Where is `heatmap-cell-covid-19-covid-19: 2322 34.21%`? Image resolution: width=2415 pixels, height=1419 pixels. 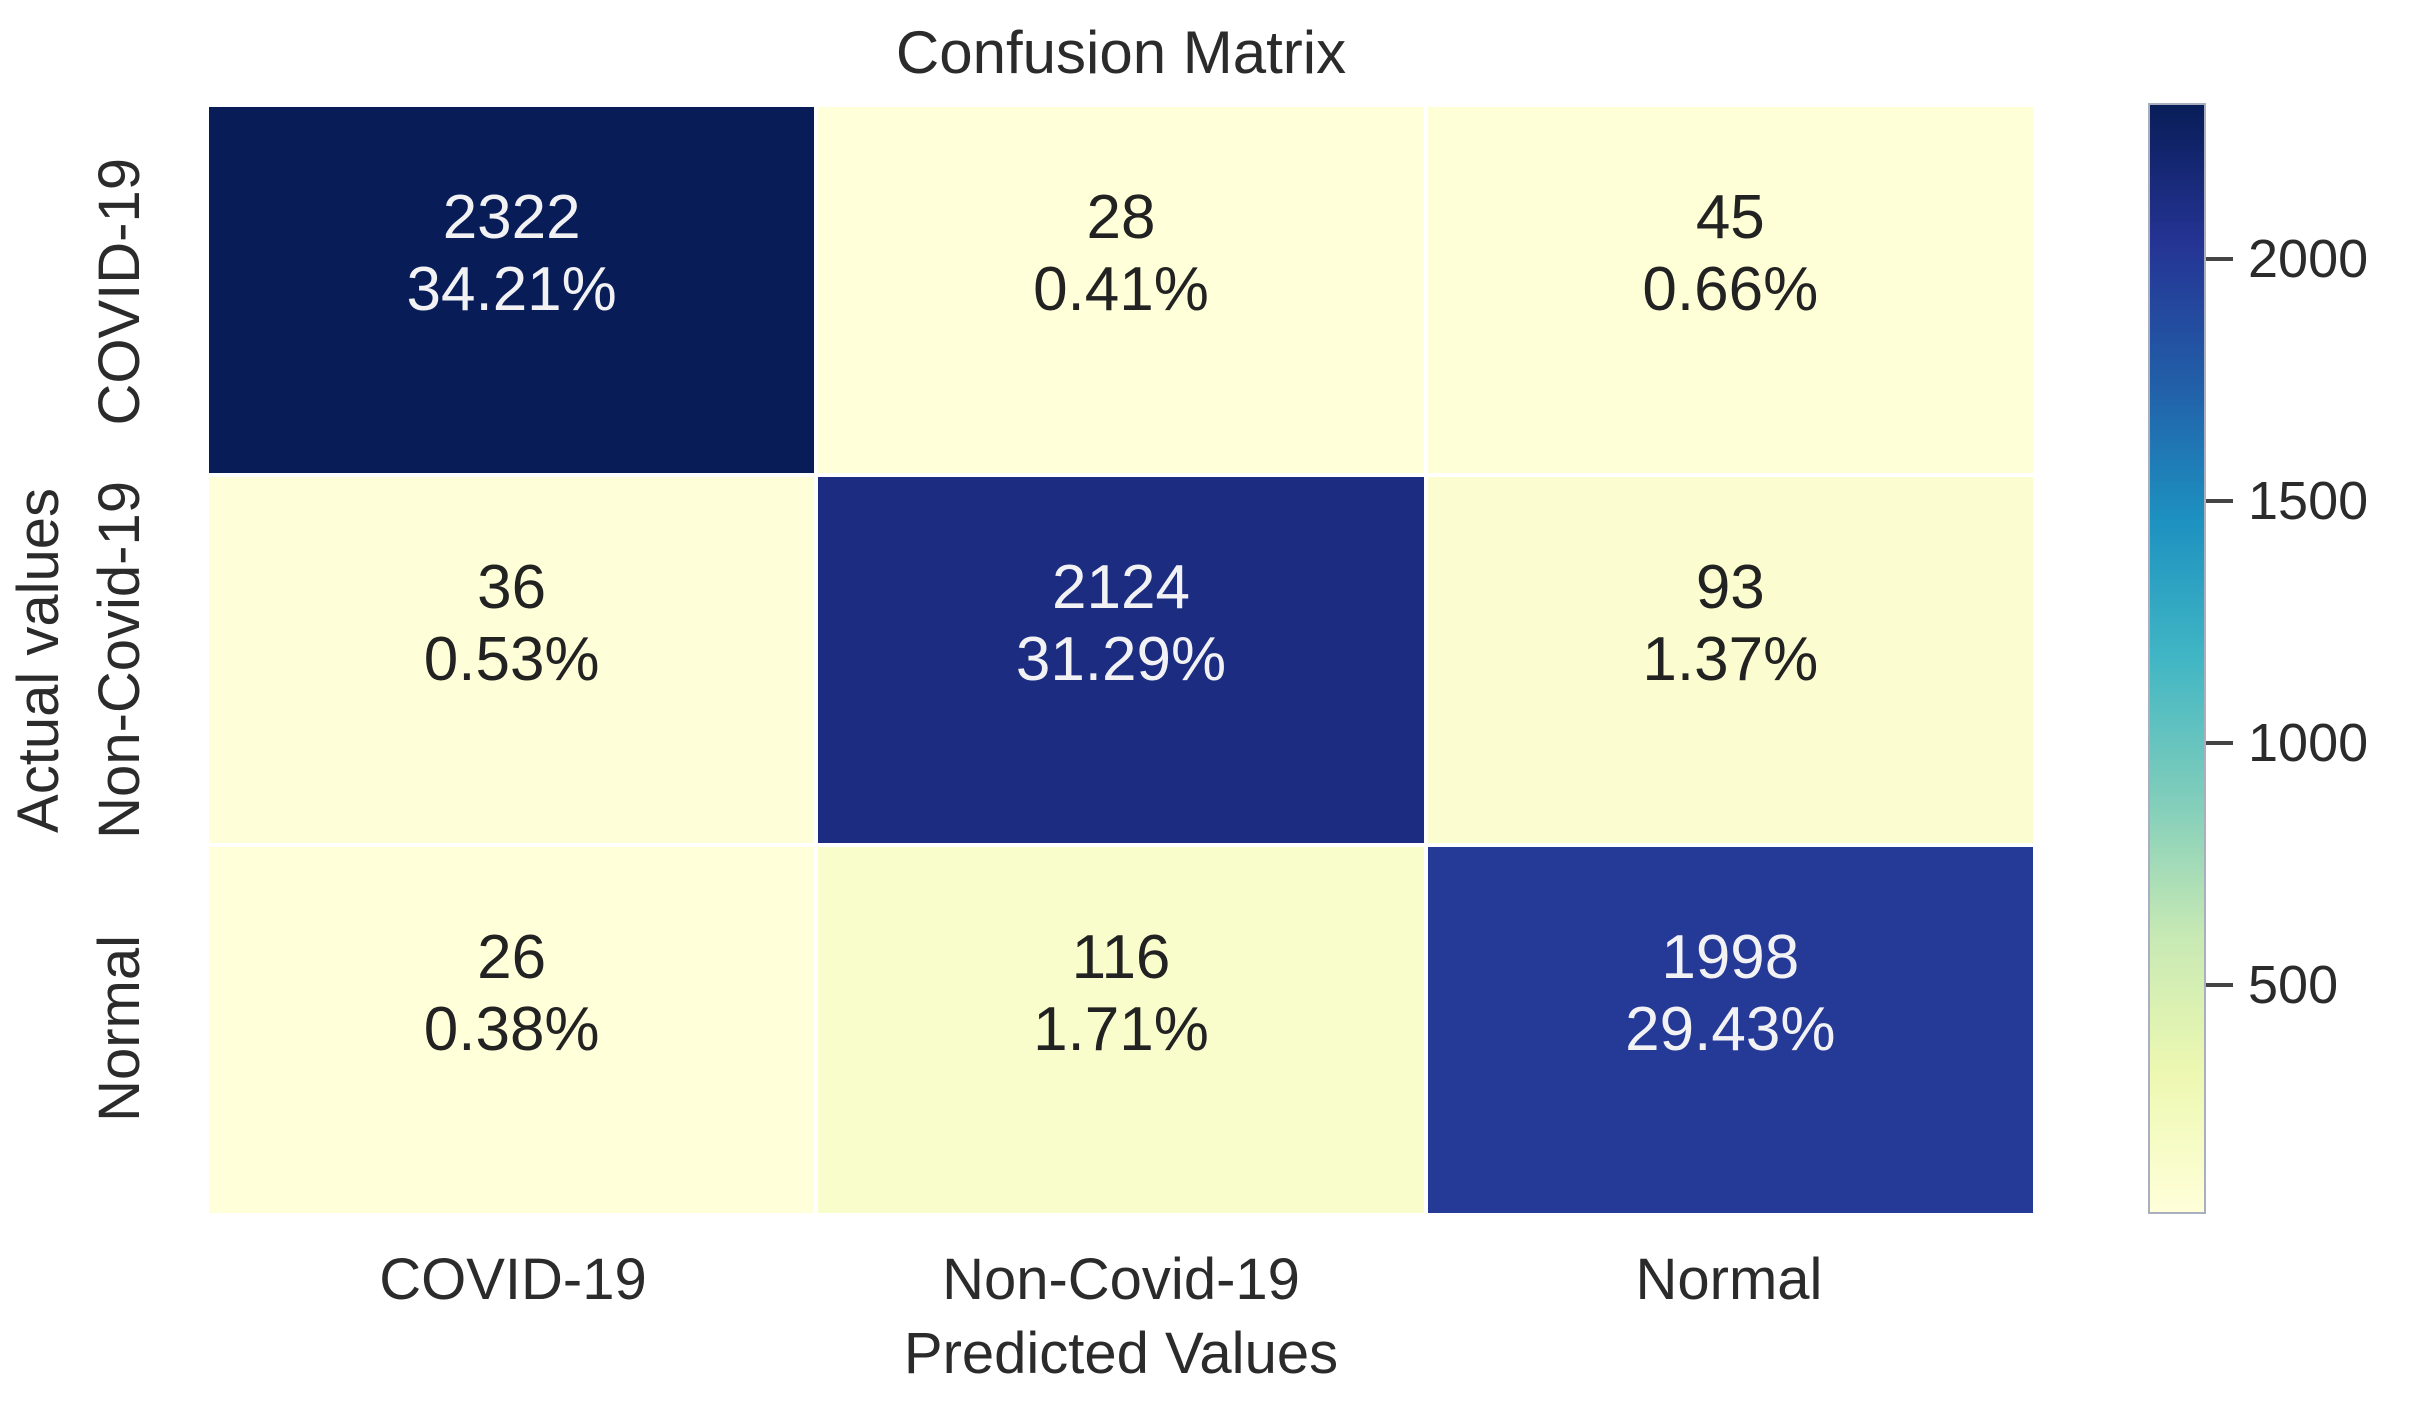
heatmap-cell-covid-19-covid-19: 2322 34.21% is located at coordinates (512, 290).